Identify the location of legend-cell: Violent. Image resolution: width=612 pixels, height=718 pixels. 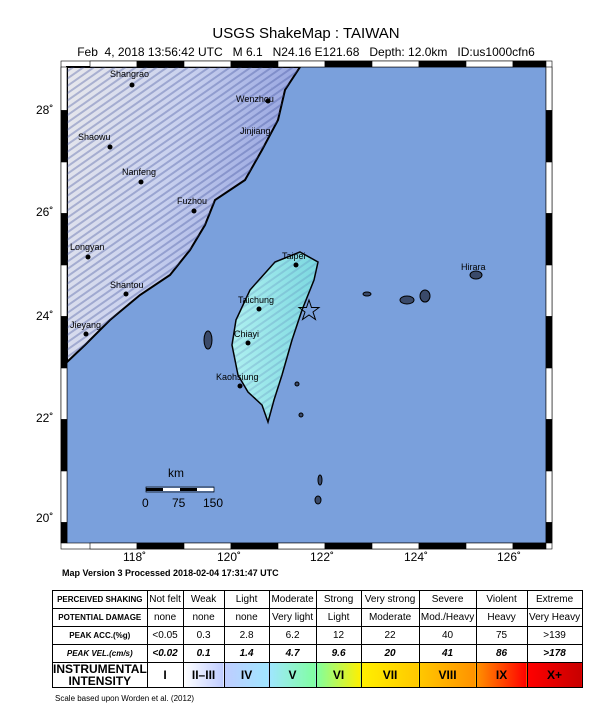
(501, 599).